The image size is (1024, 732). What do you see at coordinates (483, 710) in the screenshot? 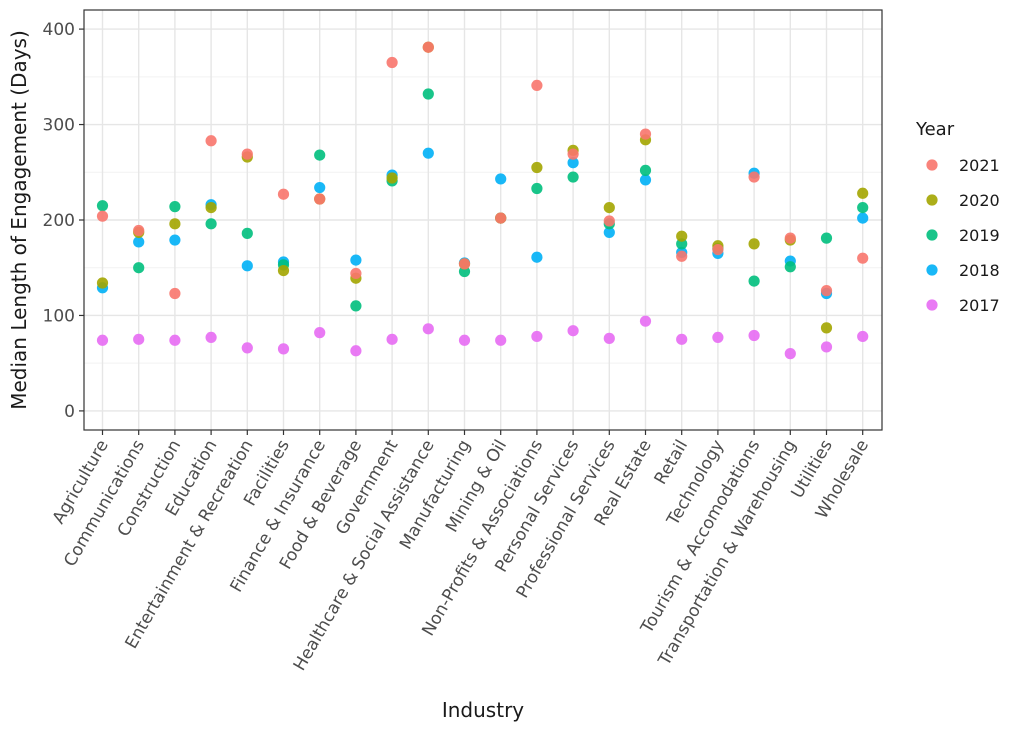
I see `x-axis-title: Industry` at bounding box center [483, 710].